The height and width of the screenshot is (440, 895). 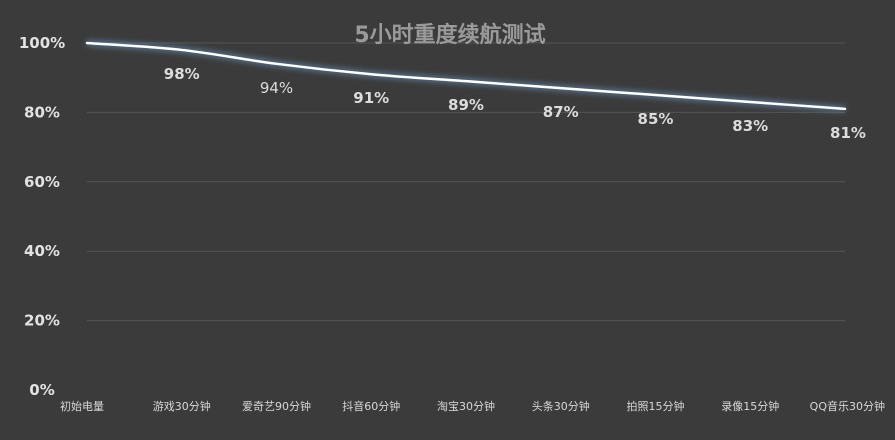 I want to click on x-tick-label: 抖音60分钟, so click(x=371, y=406).